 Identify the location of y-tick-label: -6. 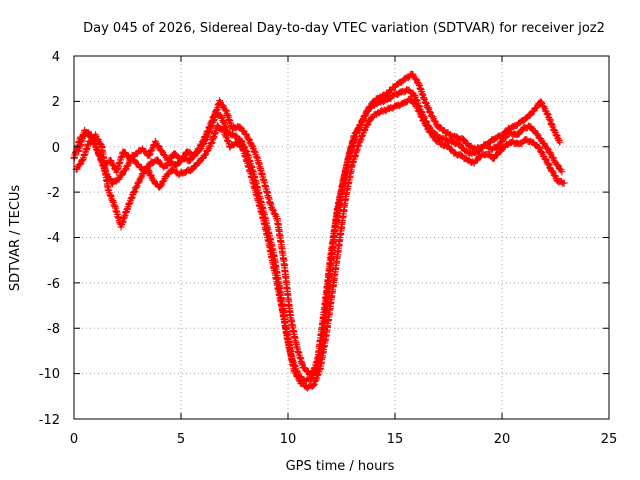
(53, 284).